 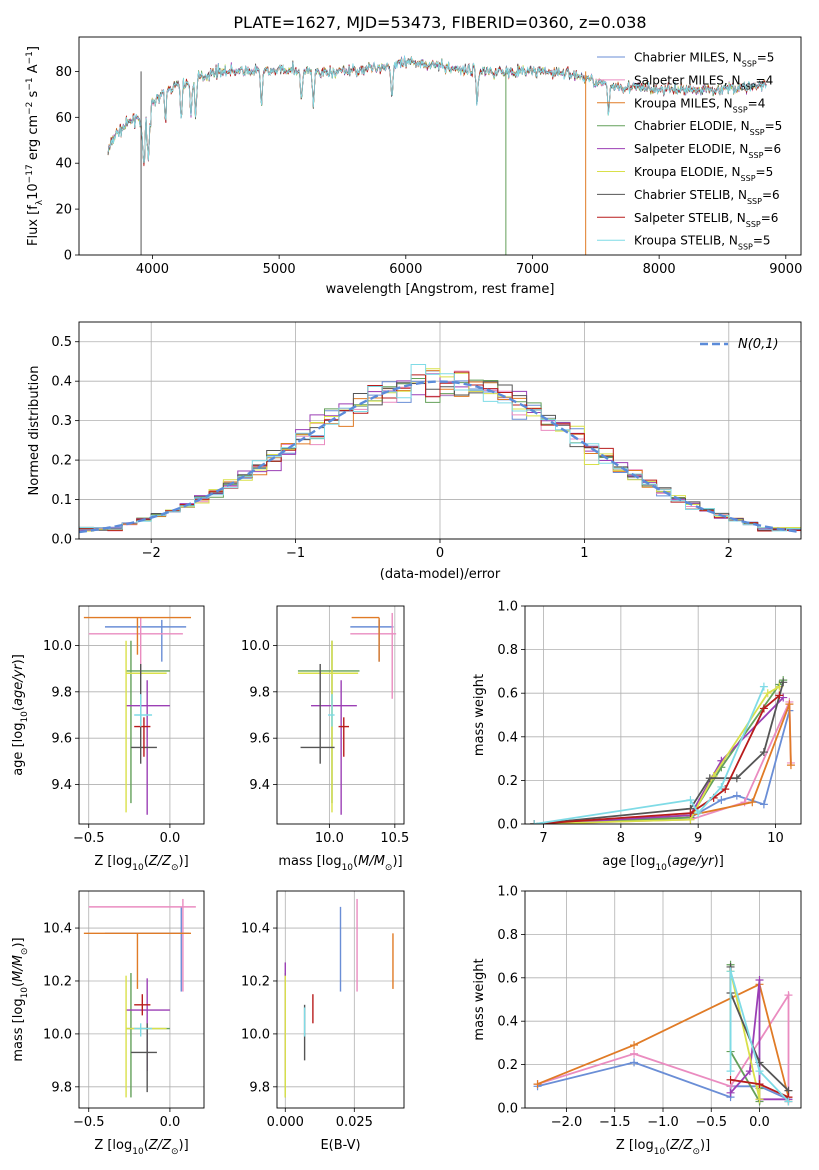 What do you see at coordinates (405, 269) in the screenshot?
I see `x-tick-label: 6000` at bounding box center [405, 269].